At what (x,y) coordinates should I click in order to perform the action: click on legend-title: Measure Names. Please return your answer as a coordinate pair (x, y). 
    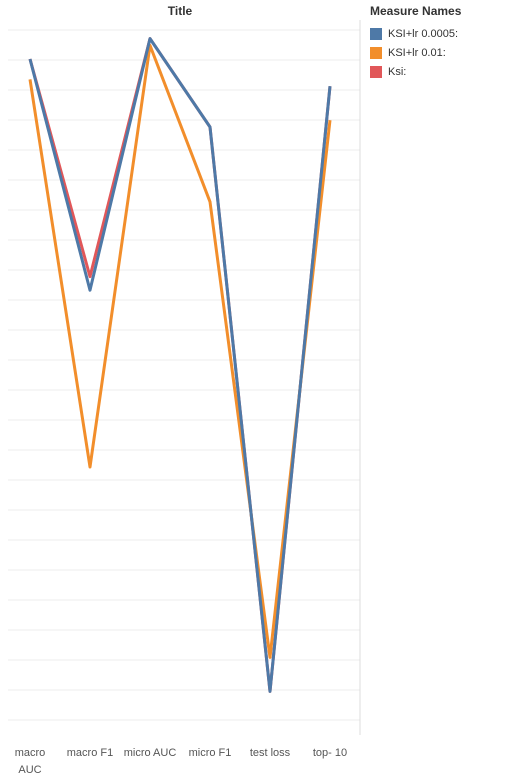
    Looking at the image, I should click on (415, 11).